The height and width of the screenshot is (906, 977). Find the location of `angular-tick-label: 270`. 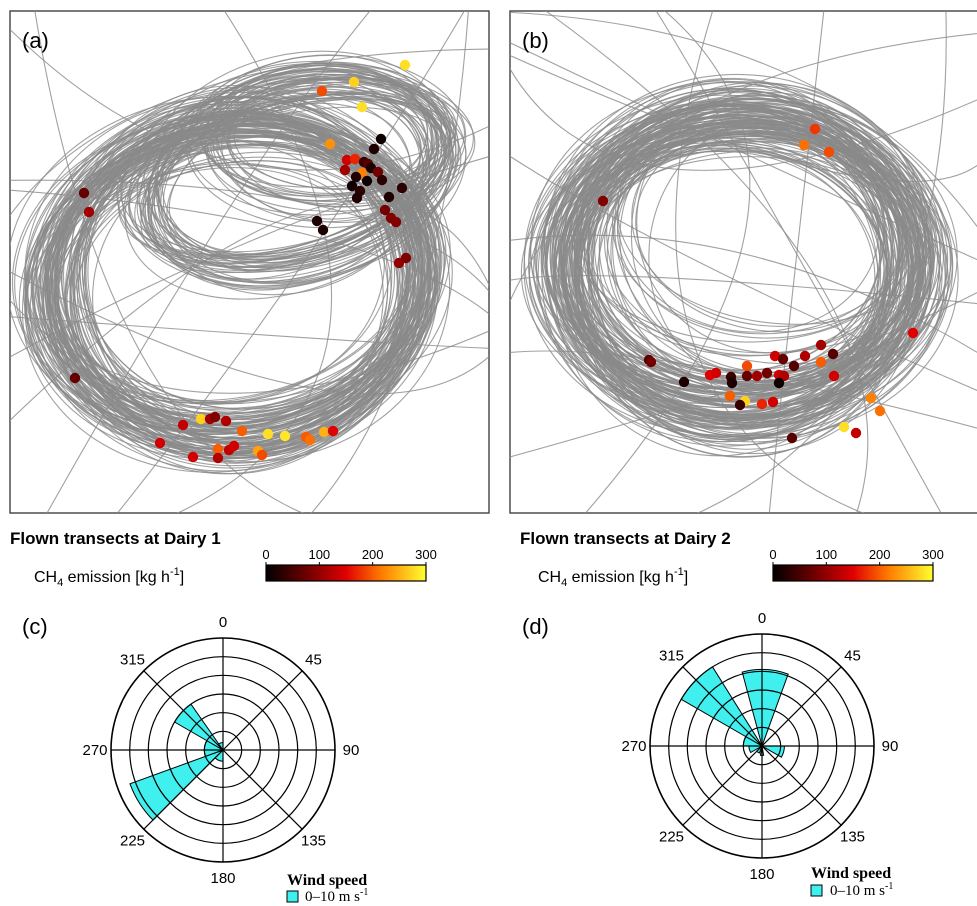

angular-tick-label: 270 is located at coordinates (94, 750).